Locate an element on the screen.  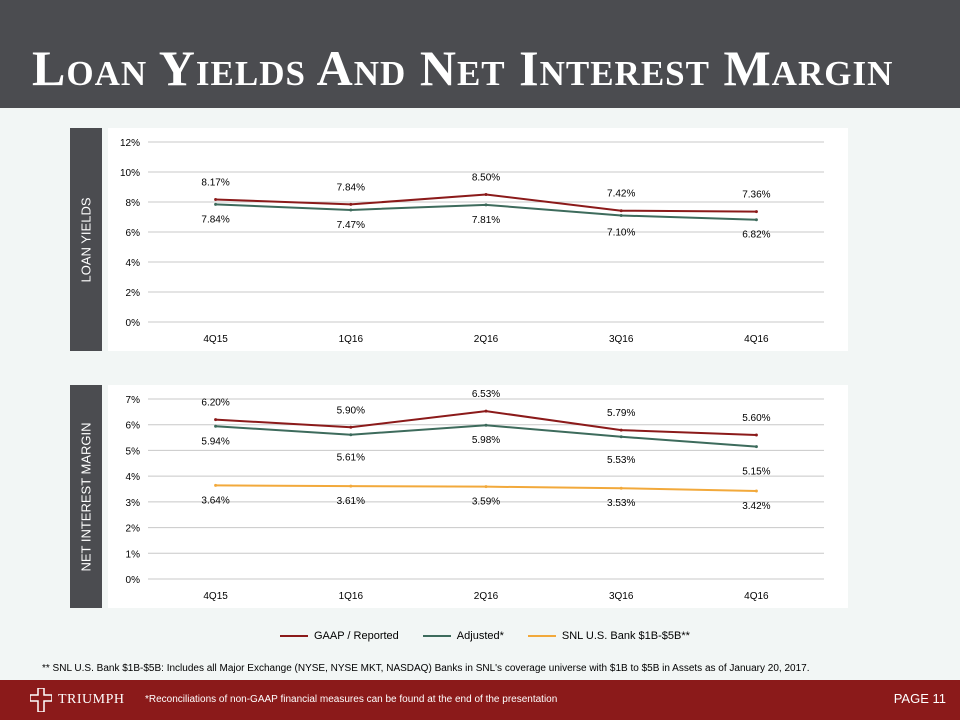
data-label: 5.98% is located at coordinates (486, 440).